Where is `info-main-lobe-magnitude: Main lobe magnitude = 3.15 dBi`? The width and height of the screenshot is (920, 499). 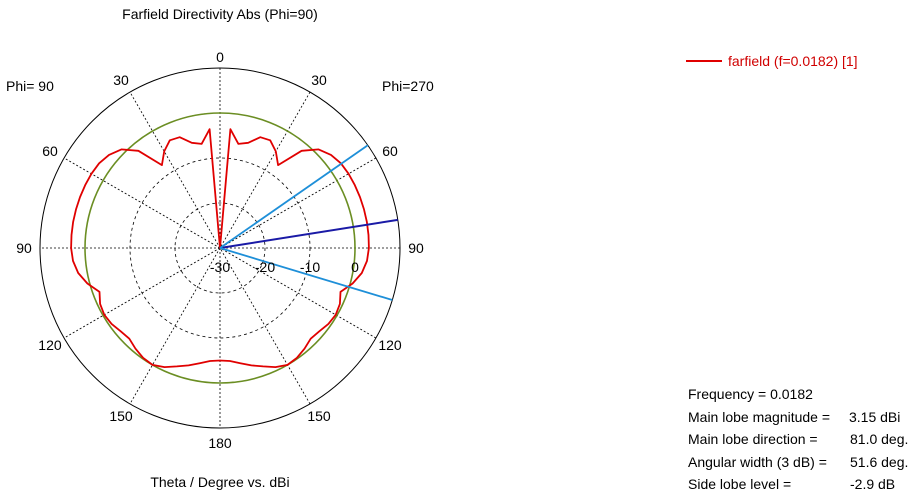
info-main-lobe-magnitude: Main lobe magnitude = 3.15 dBi is located at coordinates (803, 417).